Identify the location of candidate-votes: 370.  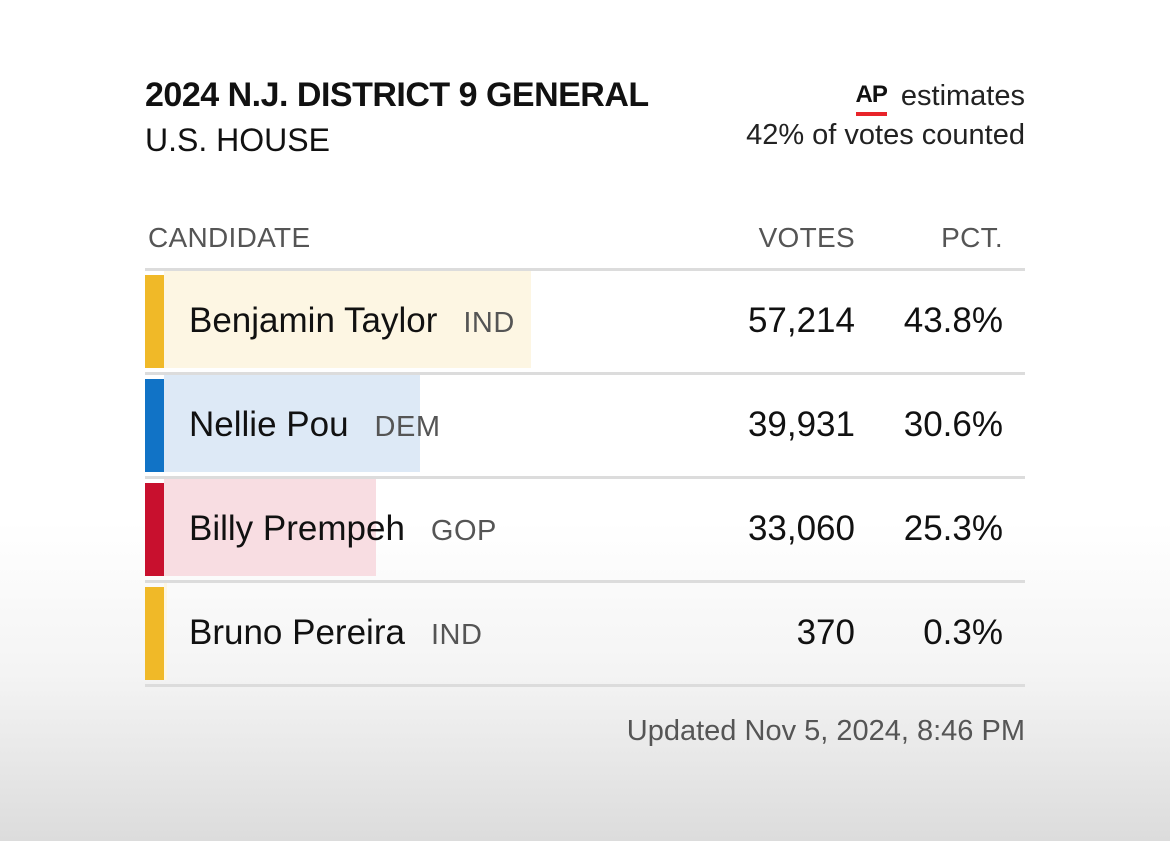
(825, 632).